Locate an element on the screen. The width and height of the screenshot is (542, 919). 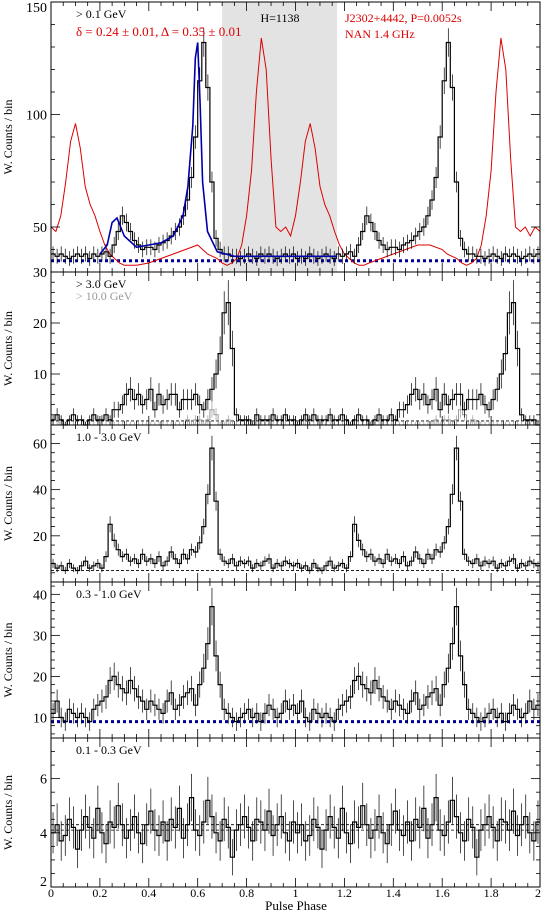
x-tick-label: 1.2 is located at coordinates (344, 893).